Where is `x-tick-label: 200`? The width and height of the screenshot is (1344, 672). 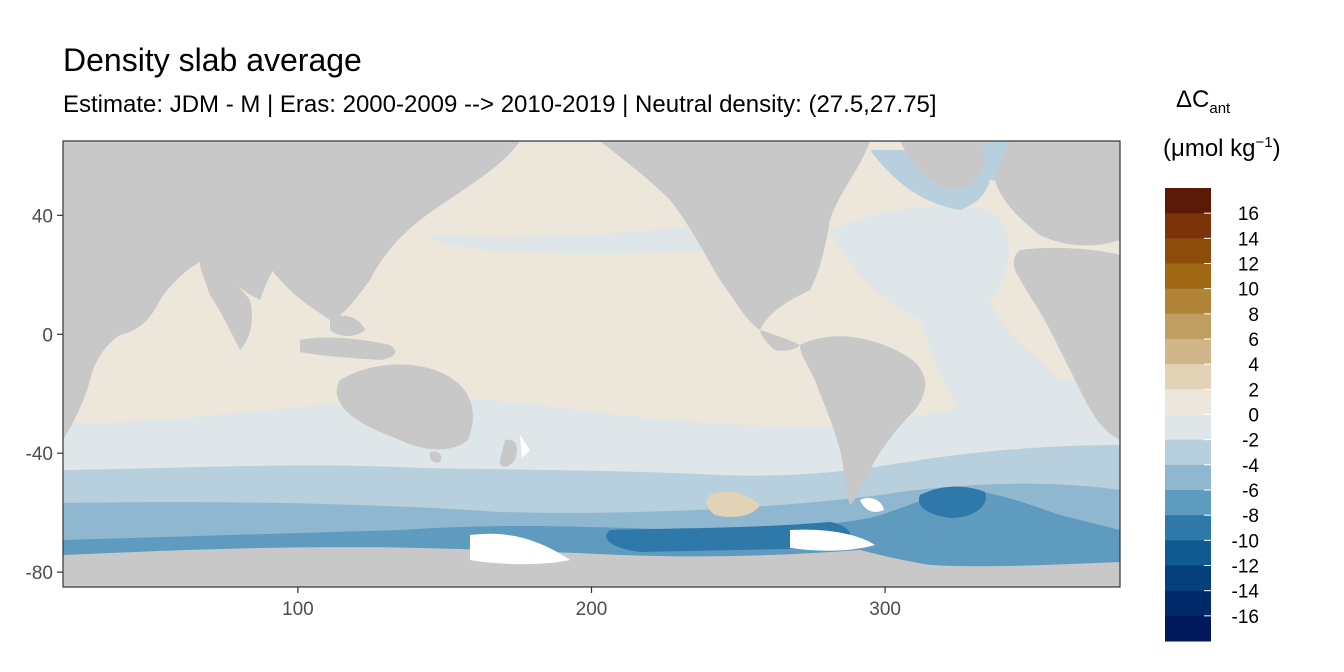 x-tick-label: 200 is located at coordinates (592, 609).